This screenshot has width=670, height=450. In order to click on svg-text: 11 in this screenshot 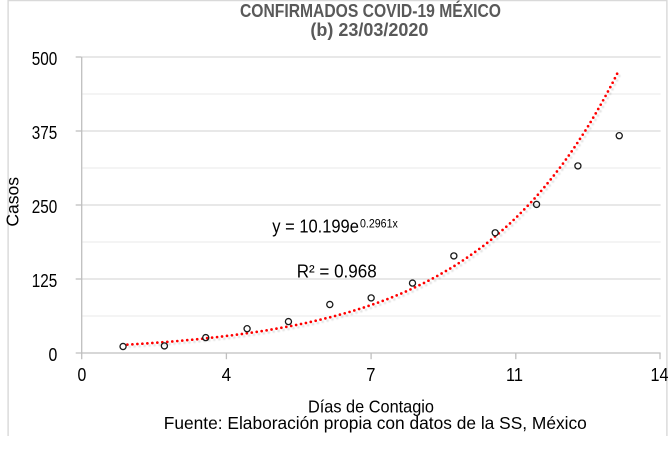, I will do `click(514, 374)`.